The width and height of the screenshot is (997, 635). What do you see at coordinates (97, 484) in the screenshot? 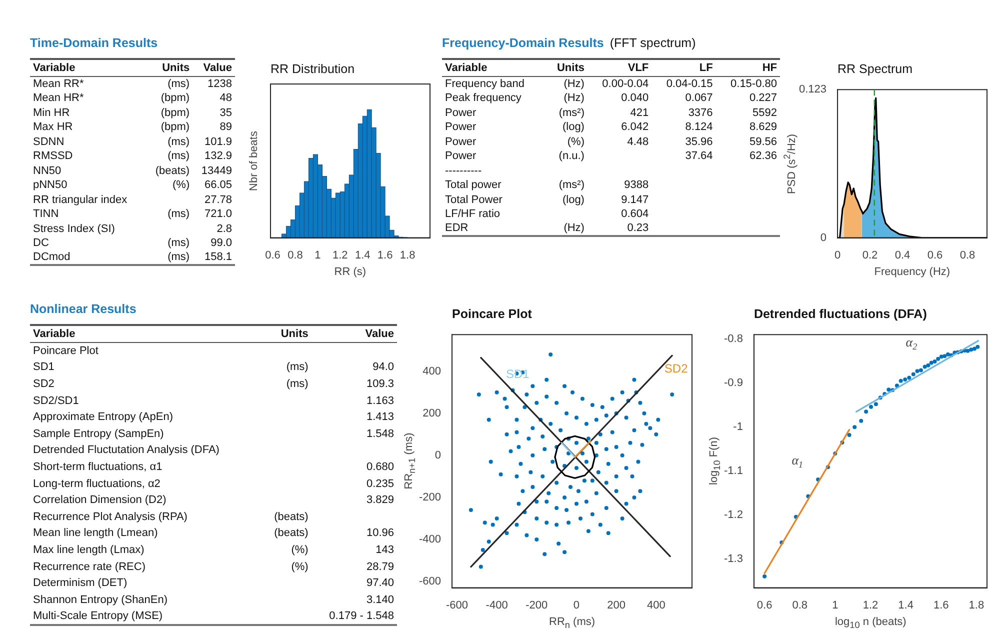
I see `text: Long-term fluctuations, α2` at bounding box center [97, 484].